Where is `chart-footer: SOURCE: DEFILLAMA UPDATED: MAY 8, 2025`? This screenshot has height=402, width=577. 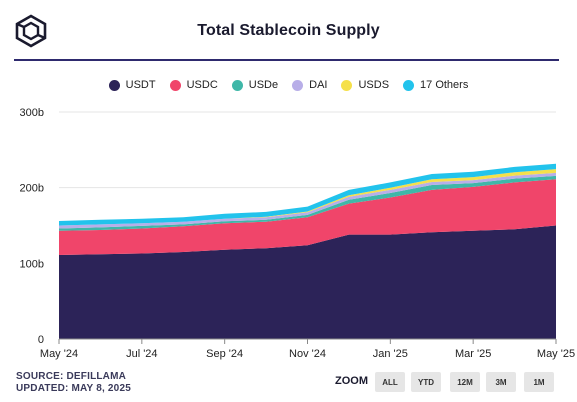
chart-footer: SOURCE: DEFILLAMA UPDATED: MAY 8, 2025 is located at coordinates (73, 383).